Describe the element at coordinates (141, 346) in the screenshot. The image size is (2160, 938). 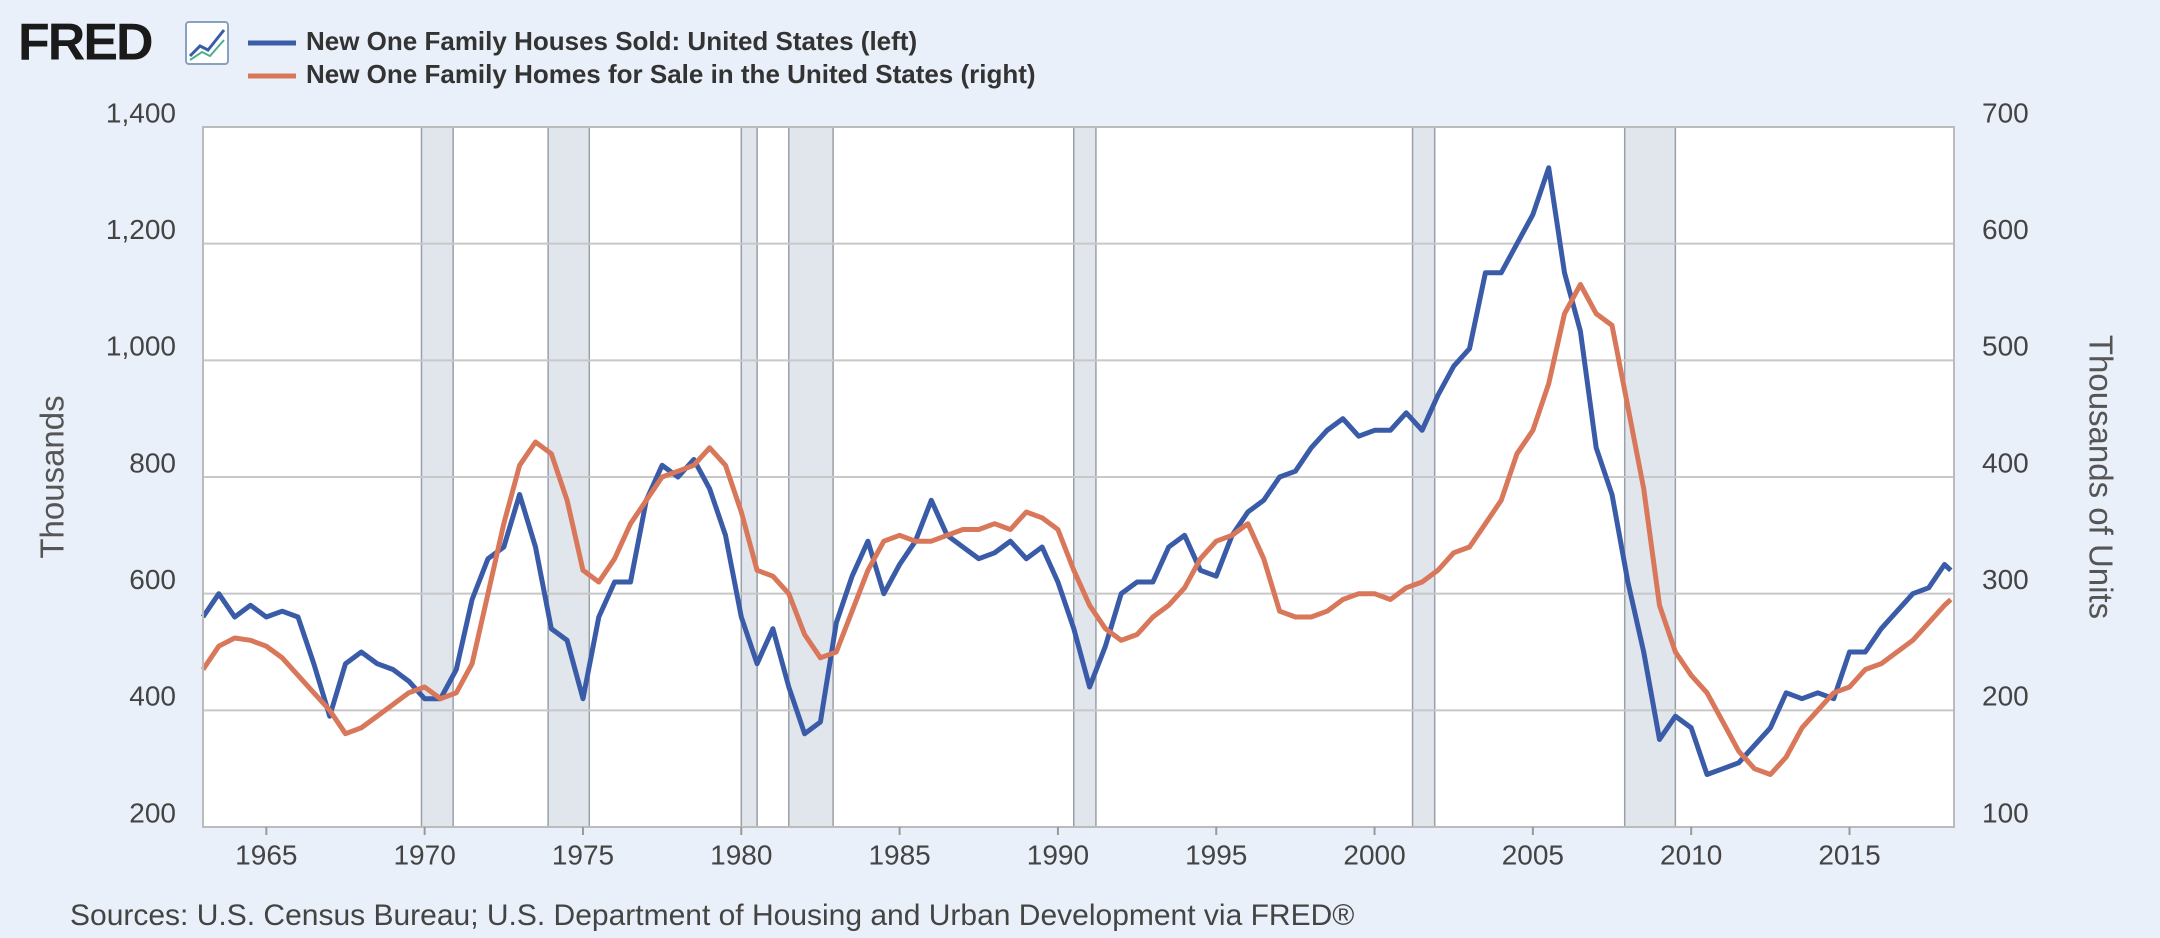
I see `y-tick-label: 1,000` at that location.